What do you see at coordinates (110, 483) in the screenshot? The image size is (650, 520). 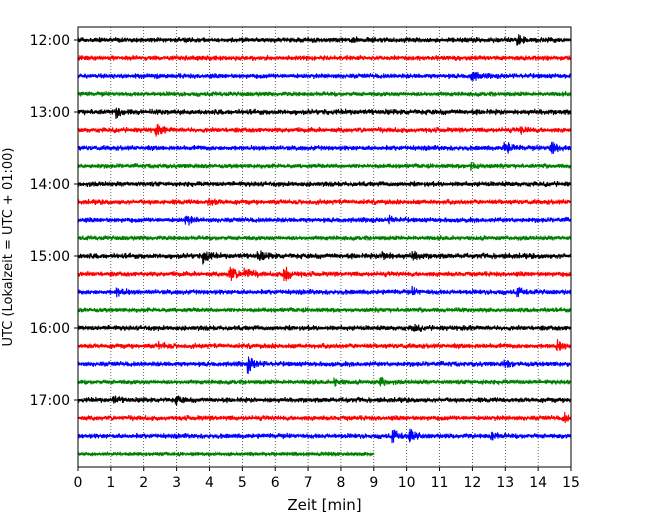 I see `x-tick-label: 1` at bounding box center [110, 483].